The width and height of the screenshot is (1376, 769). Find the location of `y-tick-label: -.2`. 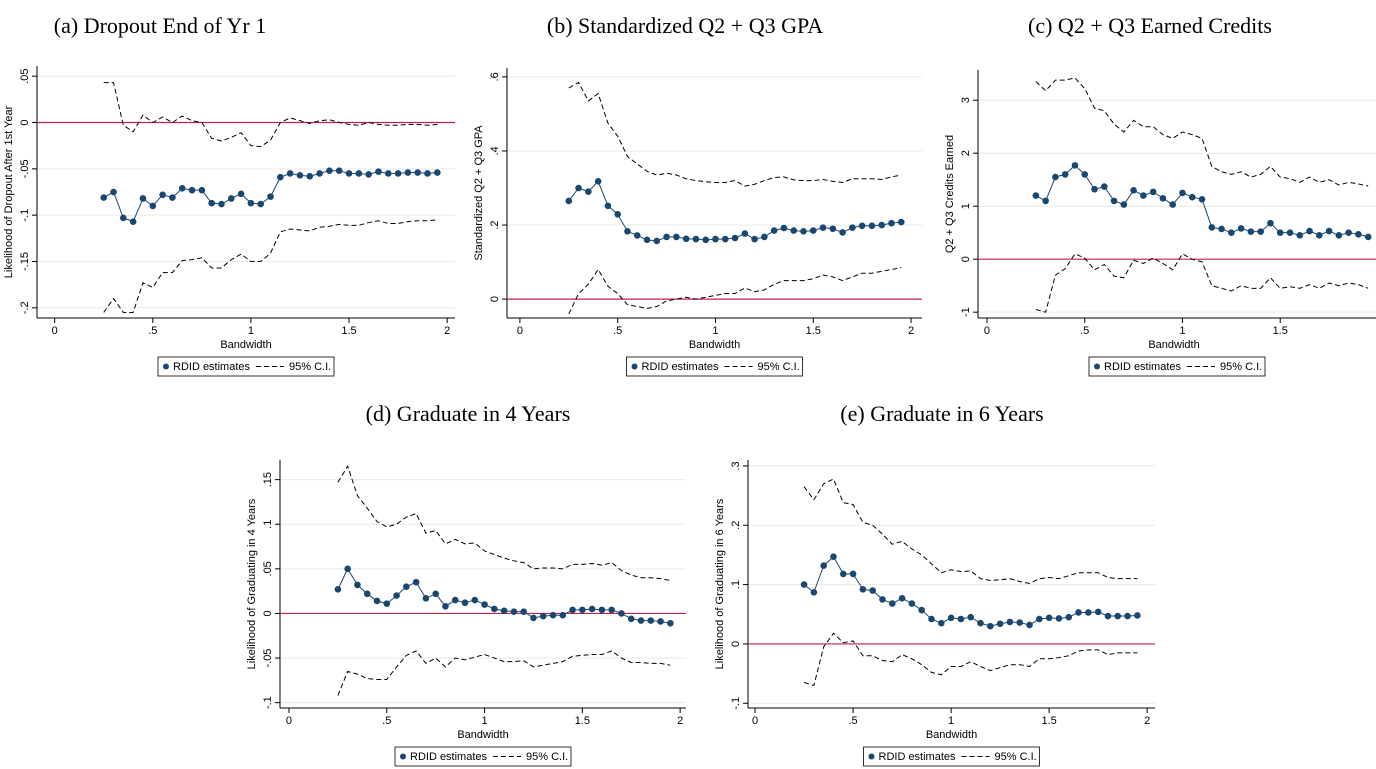

y-tick-label: -.2 is located at coordinates (25, 307).